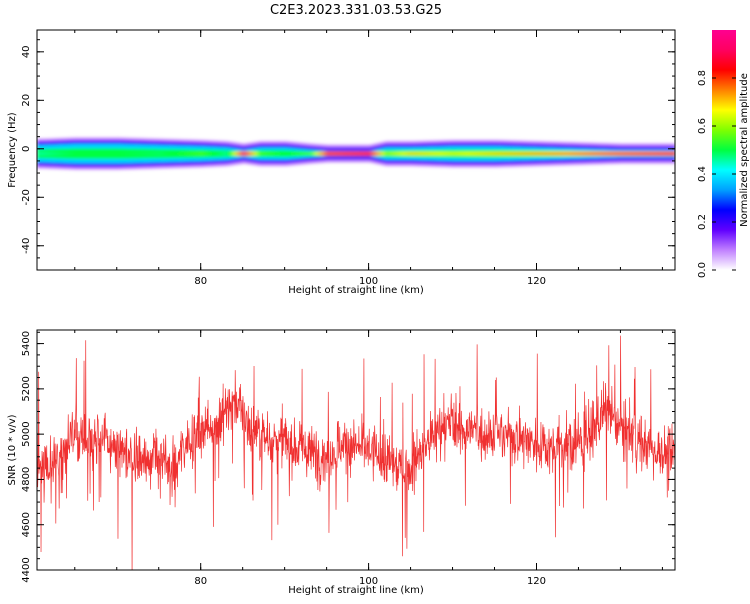  What do you see at coordinates (356, 10) in the screenshot?
I see `figure-title: C2E3.2023.331.03.53.G25` at bounding box center [356, 10].